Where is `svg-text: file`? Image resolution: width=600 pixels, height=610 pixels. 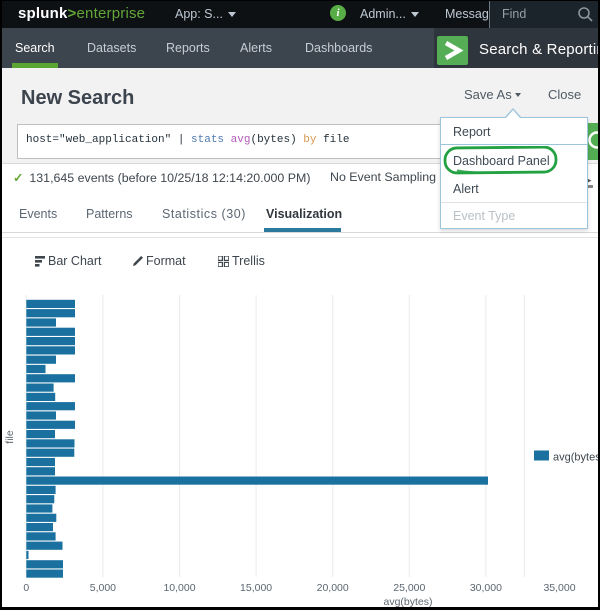
svg-text: file is located at coordinates (10, 437).